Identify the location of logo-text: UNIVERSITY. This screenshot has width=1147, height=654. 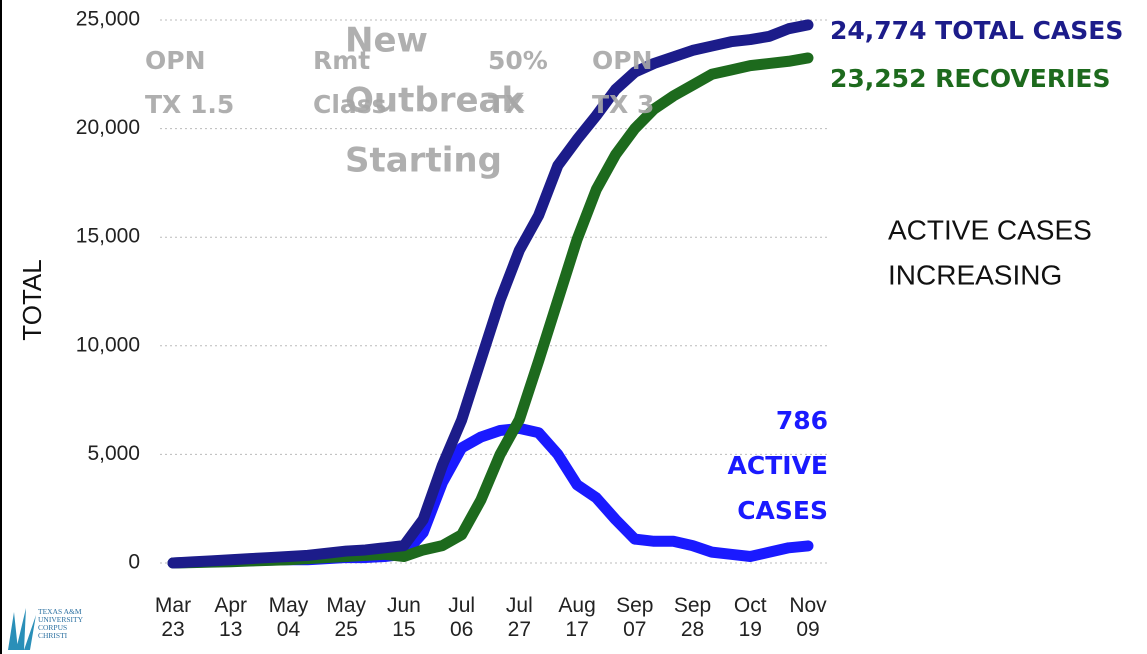
(61, 619).